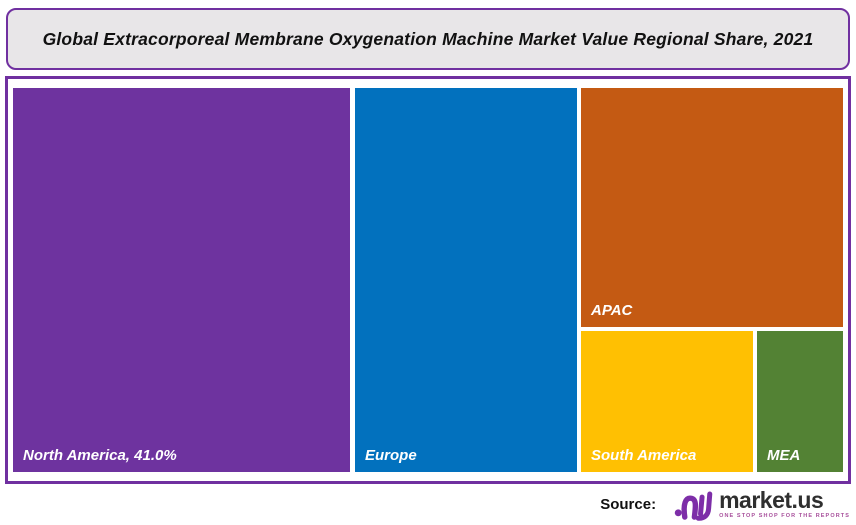 This screenshot has width=856, height=525. Describe the element at coordinates (784, 515) in the screenshot. I see `marketus-logo-tagline: ONE STOP SHOP FOR THE REPORTS` at that location.